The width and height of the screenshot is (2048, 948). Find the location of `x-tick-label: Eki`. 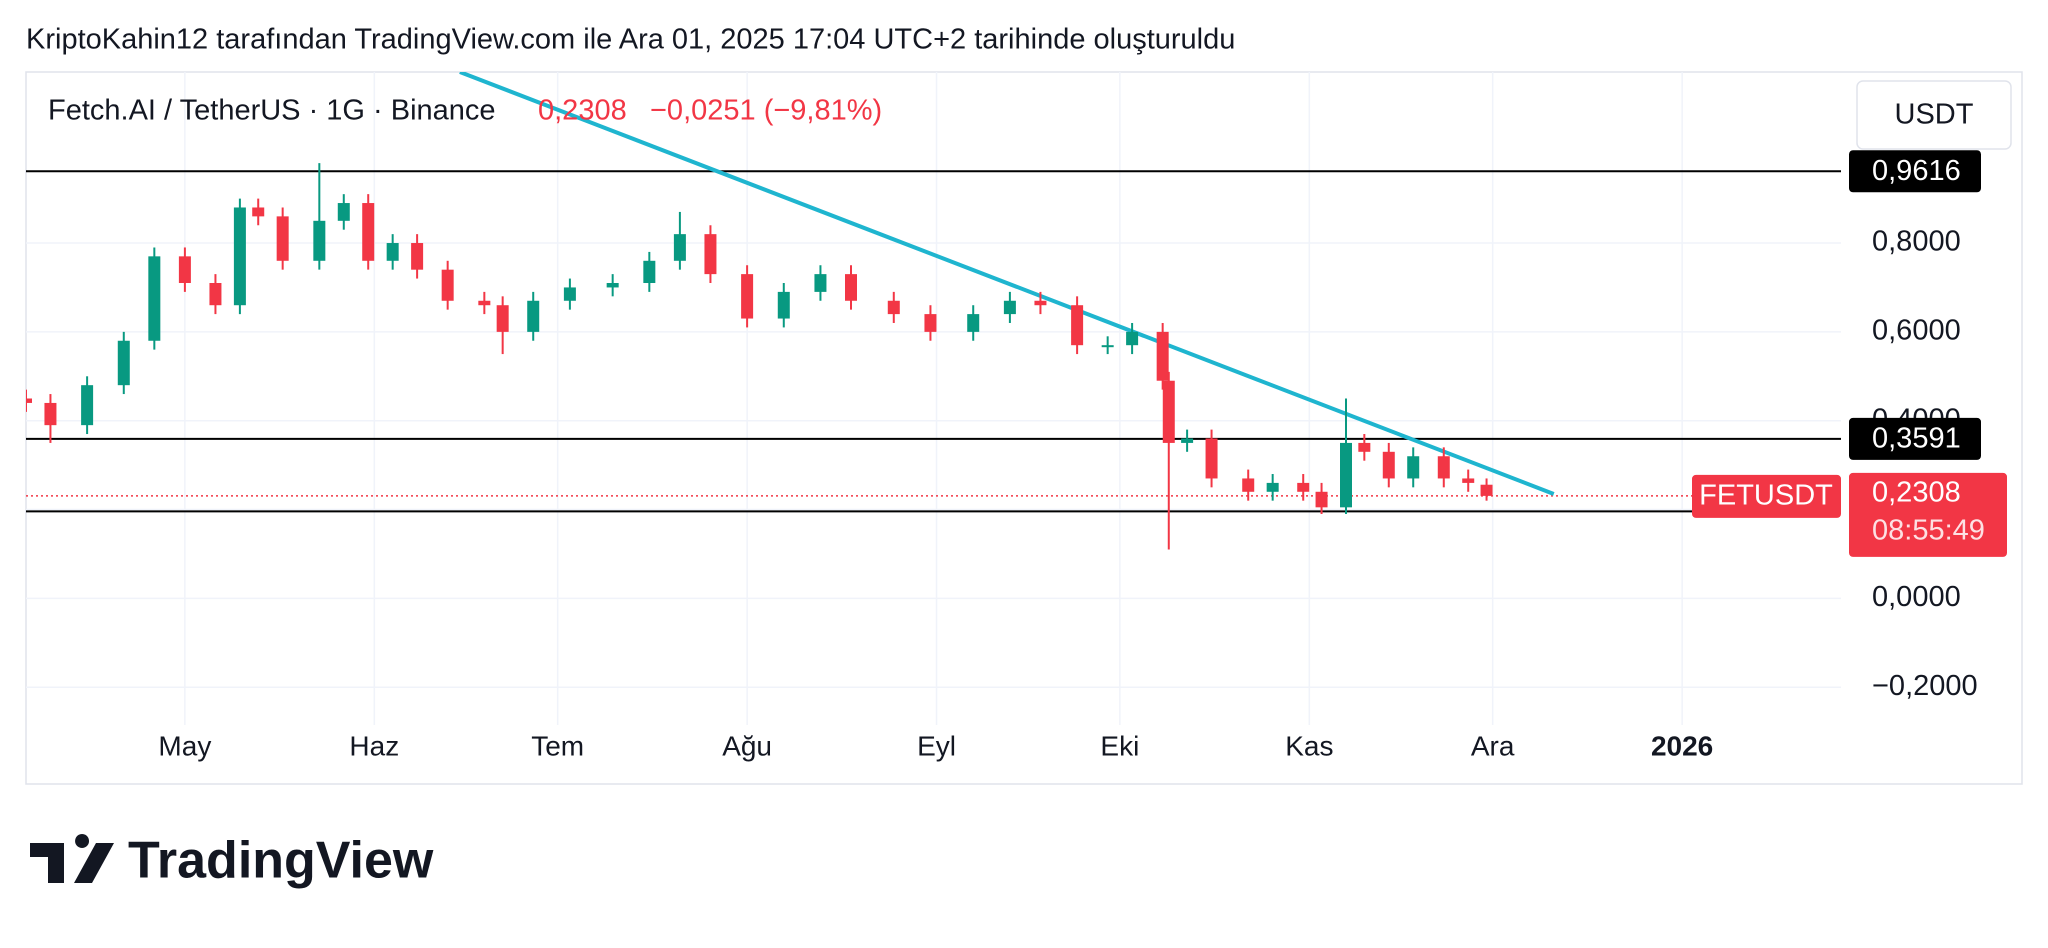

x-tick-label: Eki is located at coordinates (1119, 745).